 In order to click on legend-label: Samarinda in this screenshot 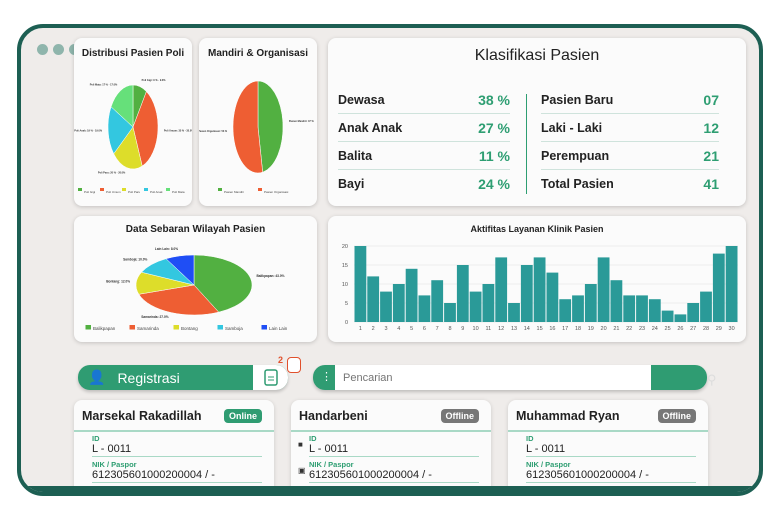, I will do `click(148, 328)`.